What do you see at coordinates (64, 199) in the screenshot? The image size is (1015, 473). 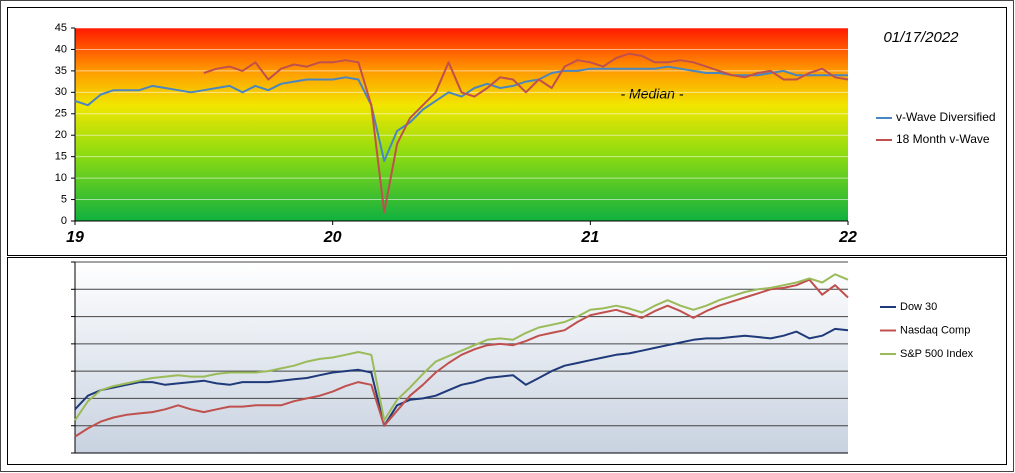 I see `y-tick-label: 5` at bounding box center [64, 199].